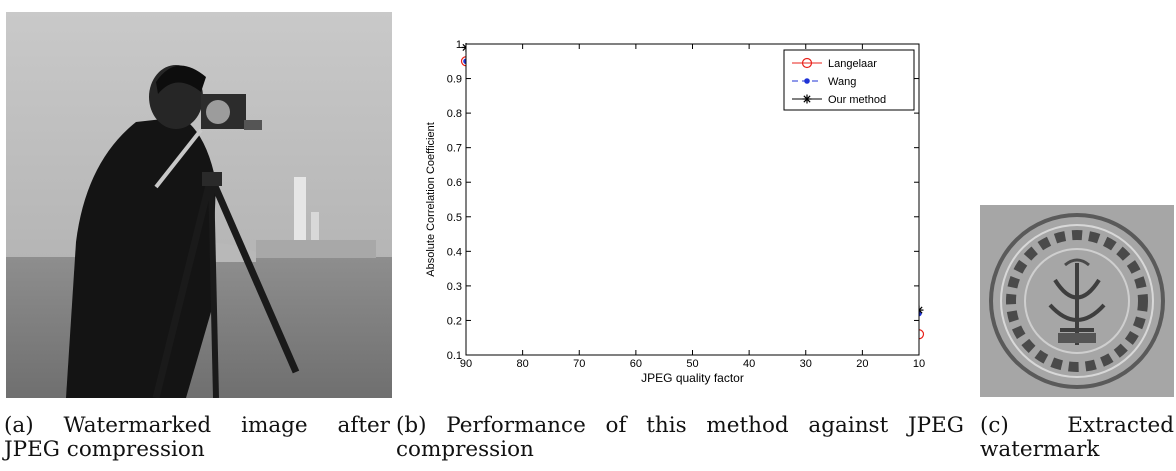 The image size is (1176, 471). I want to click on extracted-watermark-panel, so click(1077, 301).